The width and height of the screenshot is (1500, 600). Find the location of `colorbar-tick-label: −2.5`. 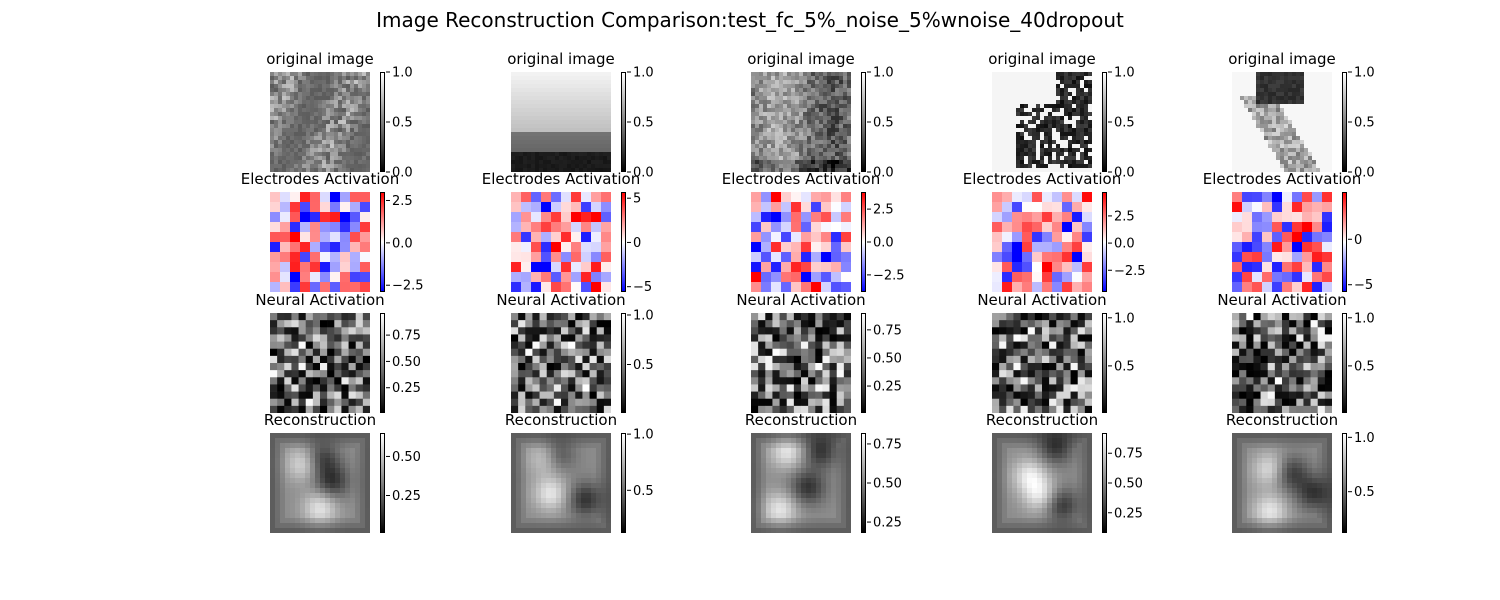

colorbar-tick-label: −2.5 is located at coordinates (889, 275).